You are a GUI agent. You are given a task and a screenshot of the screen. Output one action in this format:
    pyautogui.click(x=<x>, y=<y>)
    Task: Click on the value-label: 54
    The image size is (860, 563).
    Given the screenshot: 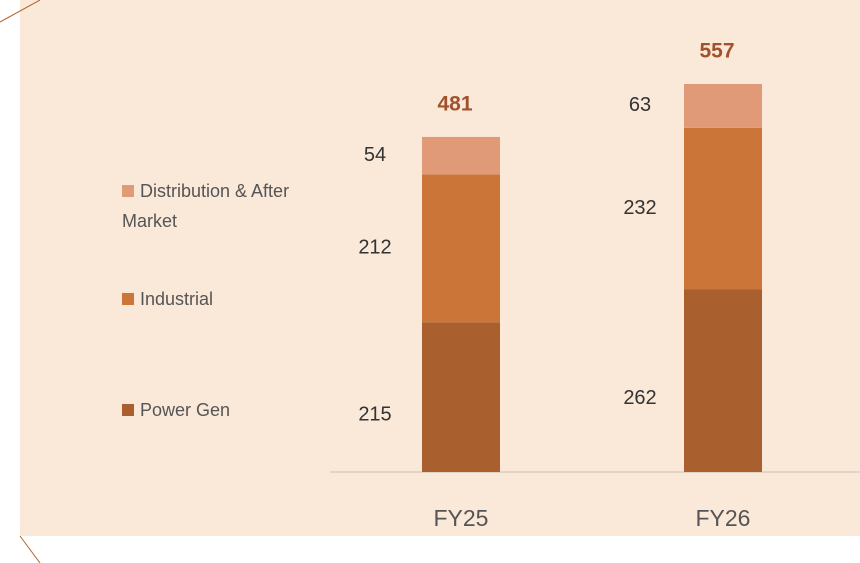 What is the action you would take?
    pyautogui.click(x=375, y=155)
    